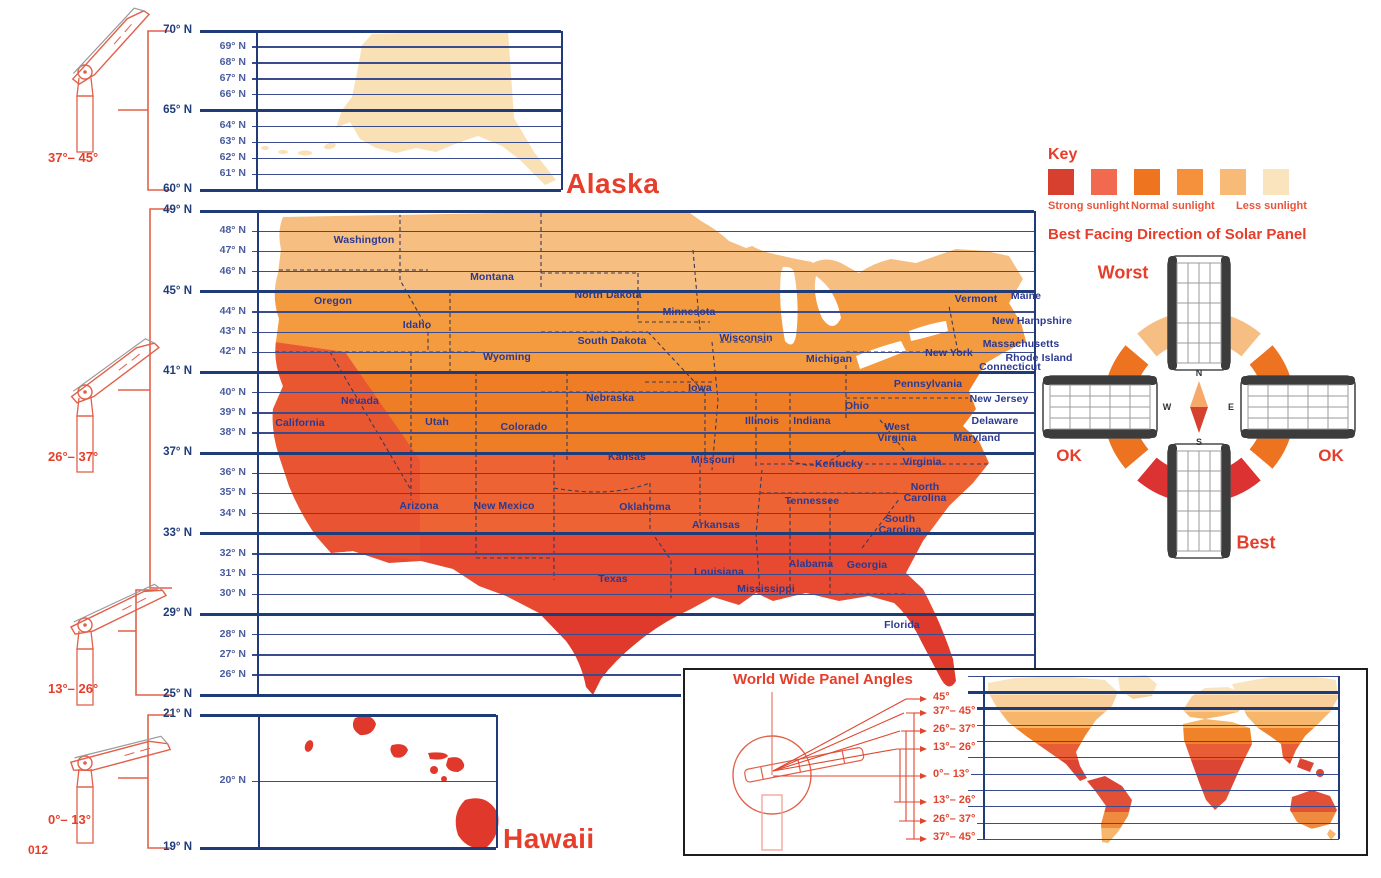 The height and width of the screenshot is (878, 1381). What do you see at coordinates (951, 774) in the screenshot?
I see `world-angle-label: 0°– 13°` at bounding box center [951, 774].